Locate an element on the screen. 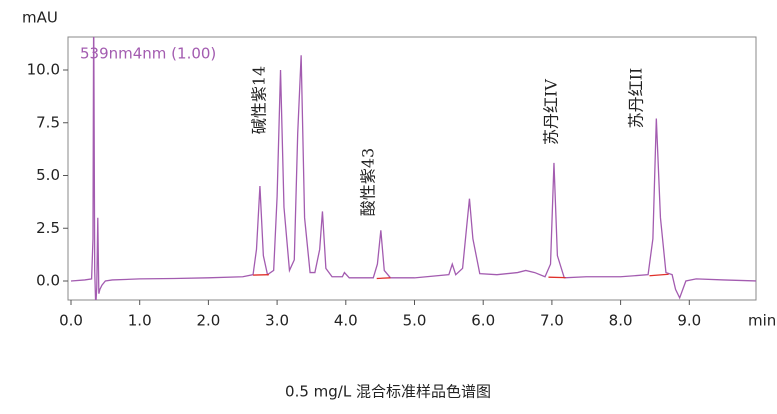 Image resolution: width=777 pixels, height=414 pixels. trace-label: 539nm4nm (1.00) is located at coordinates (148, 54).